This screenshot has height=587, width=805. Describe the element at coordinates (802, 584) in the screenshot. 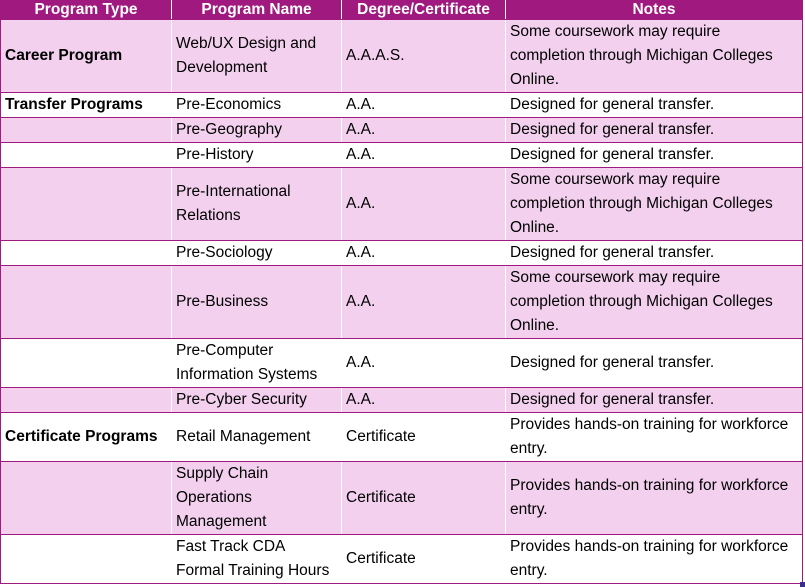

I see `fill-handle` at that location.